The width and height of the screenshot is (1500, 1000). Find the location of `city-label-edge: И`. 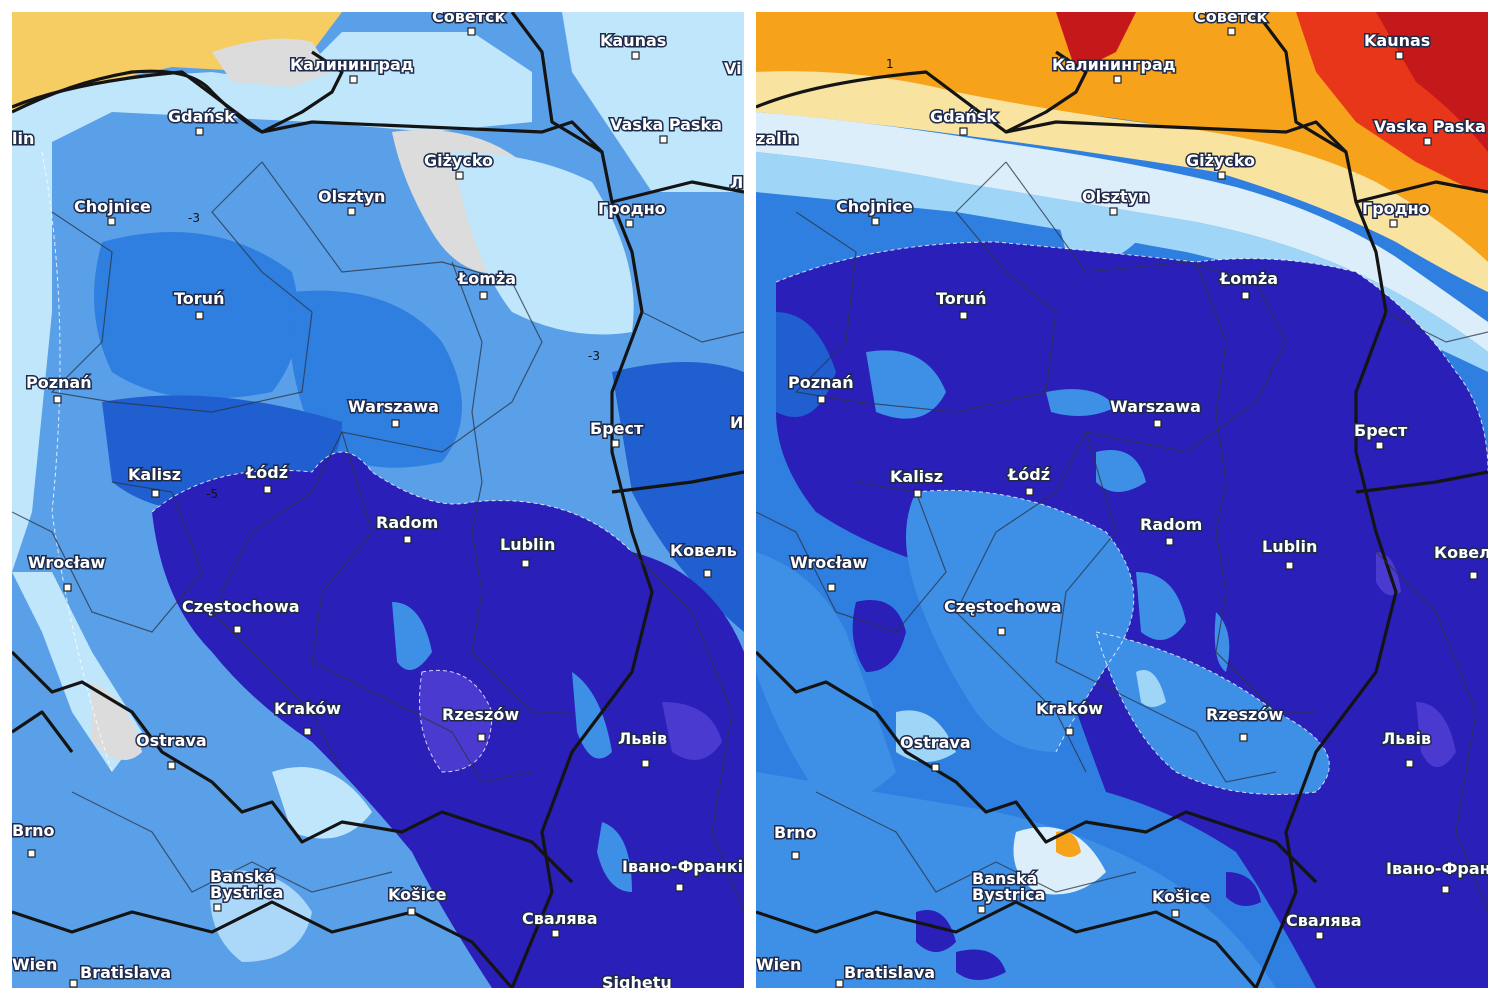

city-label-edge: И is located at coordinates (736, 422).